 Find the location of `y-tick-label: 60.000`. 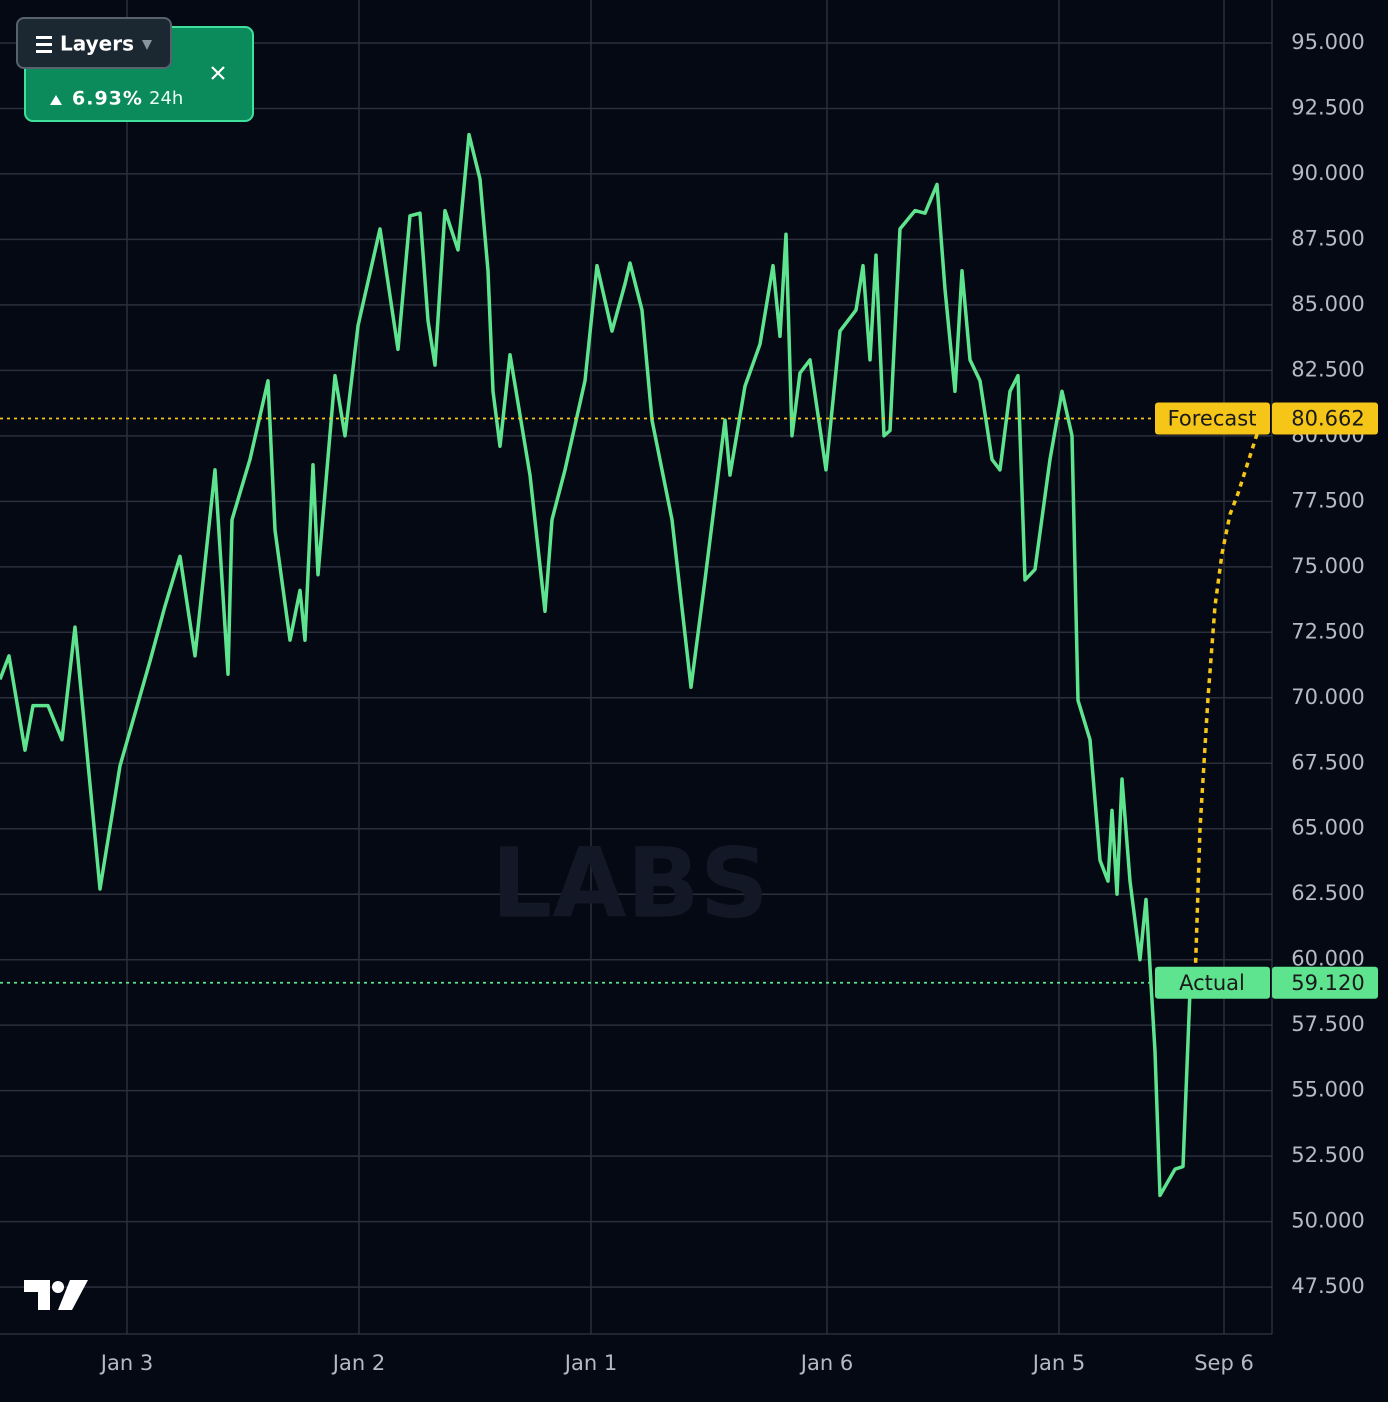

y-tick-label: 60.000 is located at coordinates (1327, 959).